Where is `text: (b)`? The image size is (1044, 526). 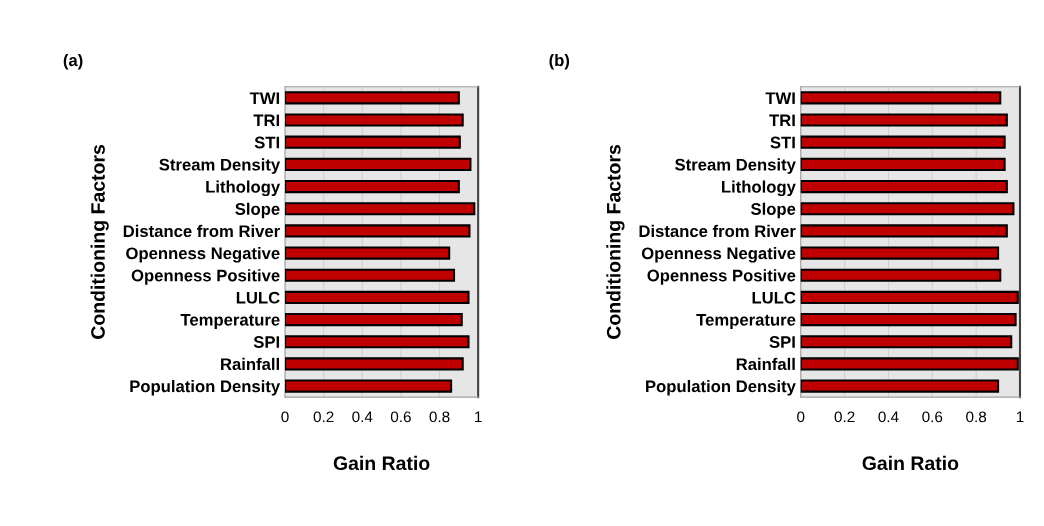
text: (b) is located at coordinates (559, 61).